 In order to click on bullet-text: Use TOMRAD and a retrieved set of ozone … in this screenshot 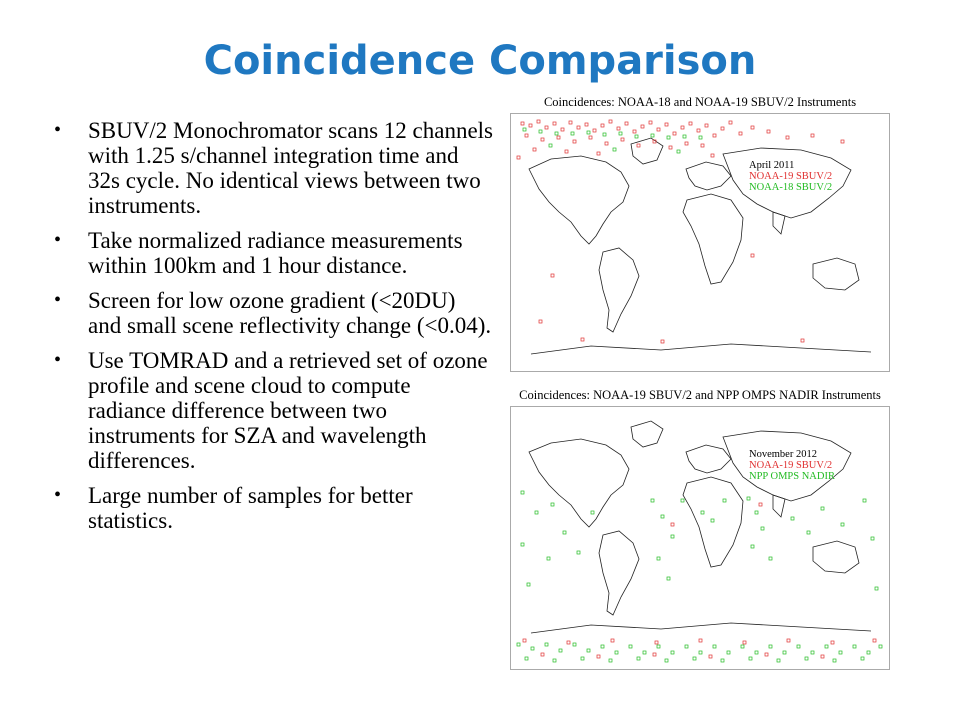, I will do `click(288, 410)`.